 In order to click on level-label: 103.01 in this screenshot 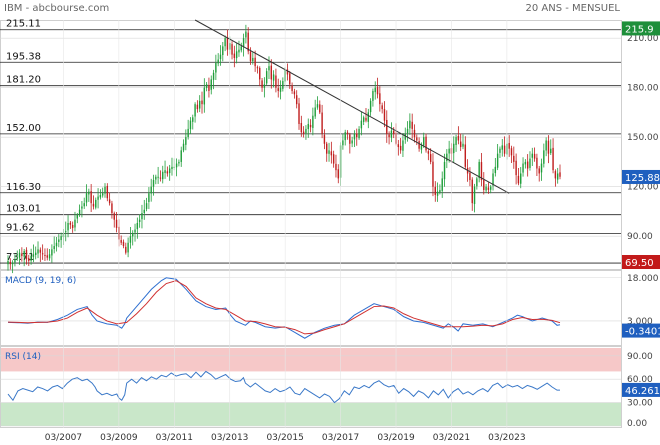, I will do `click(23, 209)`.